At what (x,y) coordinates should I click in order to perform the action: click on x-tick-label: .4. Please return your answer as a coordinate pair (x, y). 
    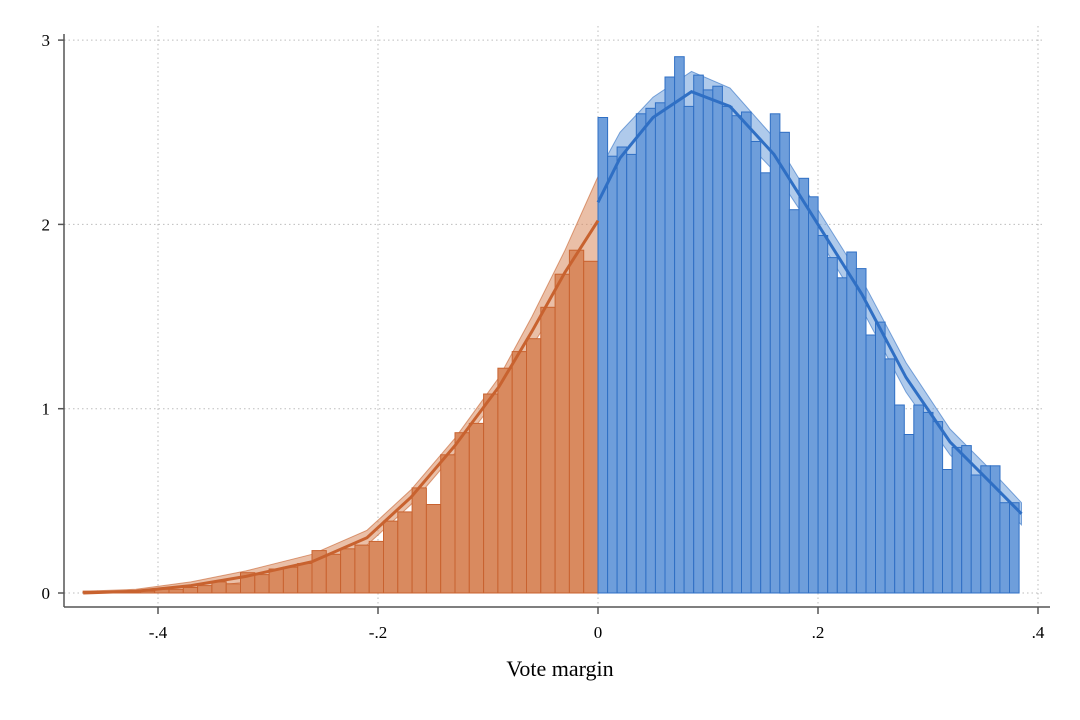
    Looking at the image, I should click on (1038, 632).